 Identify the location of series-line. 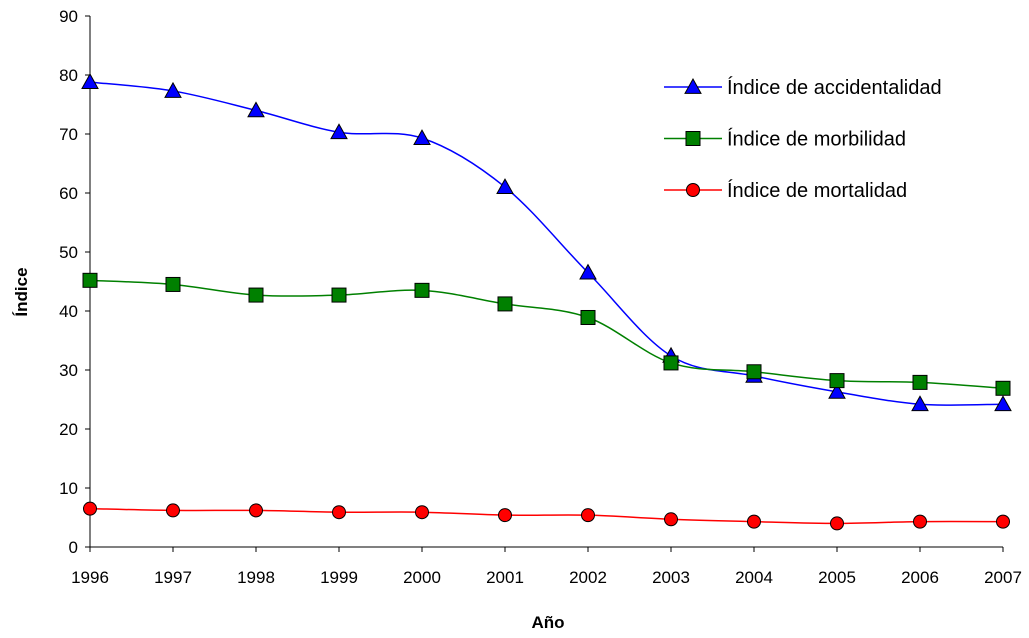
(546, 516).